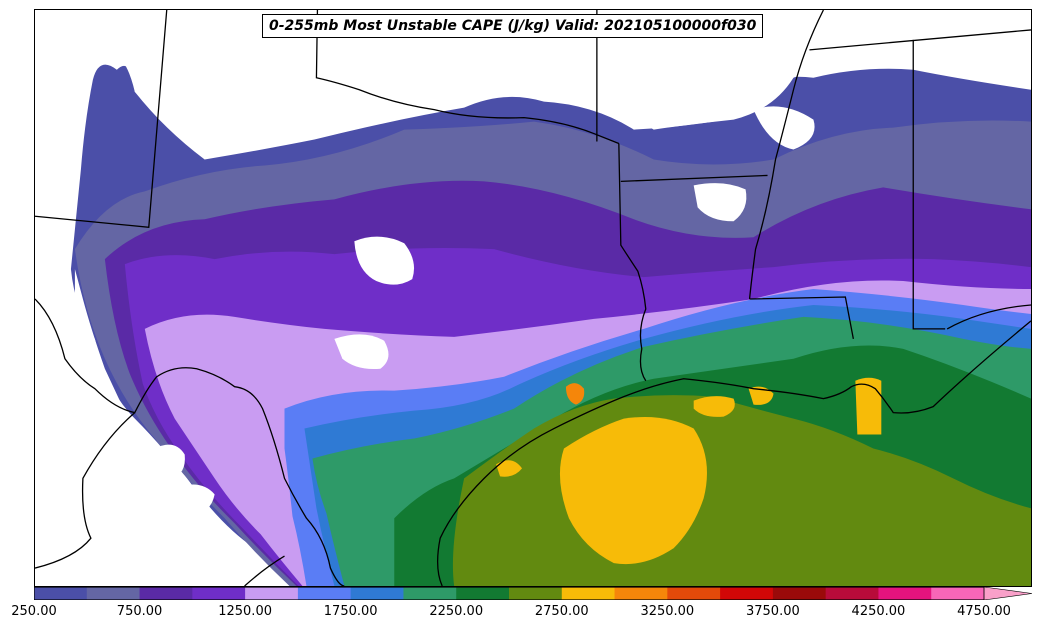 The width and height of the screenshot is (1042, 633). Describe the element at coordinates (509, 468) in the screenshot. I see `cape-band-2750-e` at that location.